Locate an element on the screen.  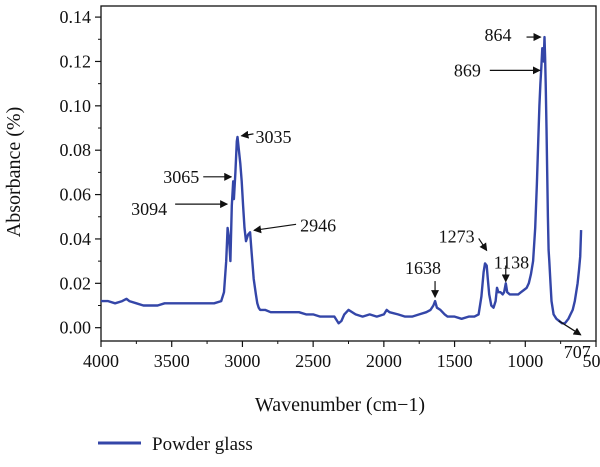
y-tick-label: 0.00 is located at coordinates (76, 328).